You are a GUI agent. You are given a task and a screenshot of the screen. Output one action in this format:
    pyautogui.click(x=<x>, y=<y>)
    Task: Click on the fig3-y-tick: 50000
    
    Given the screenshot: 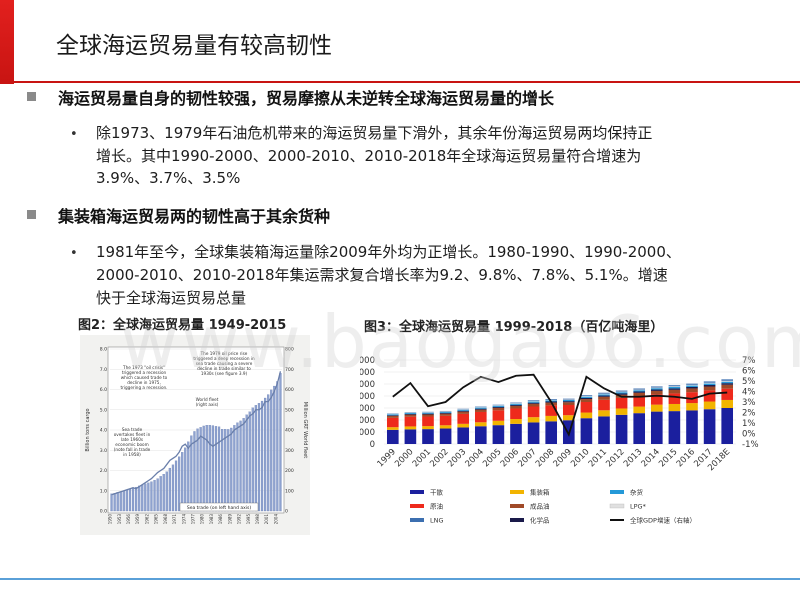 What is the action you would take?
    pyautogui.click(x=367, y=385)
    